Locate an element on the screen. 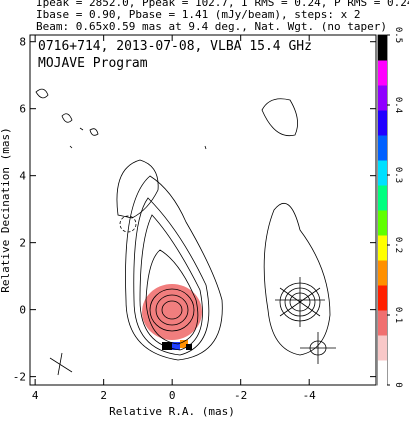 The width and height of the screenshot is (409, 424). y-tick-label: 4 is located at coordinates (22, 176).